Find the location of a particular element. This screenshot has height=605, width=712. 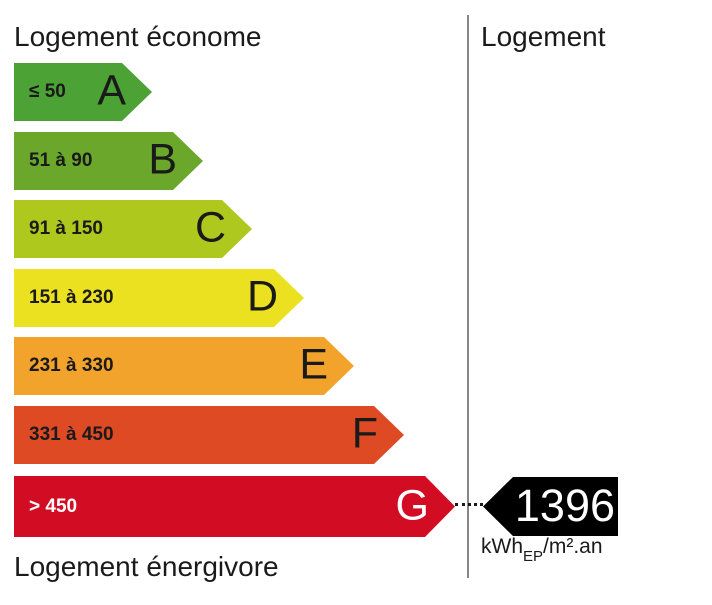

energy-band-b: 51 à 90 B is located at coordinates (108, 161).